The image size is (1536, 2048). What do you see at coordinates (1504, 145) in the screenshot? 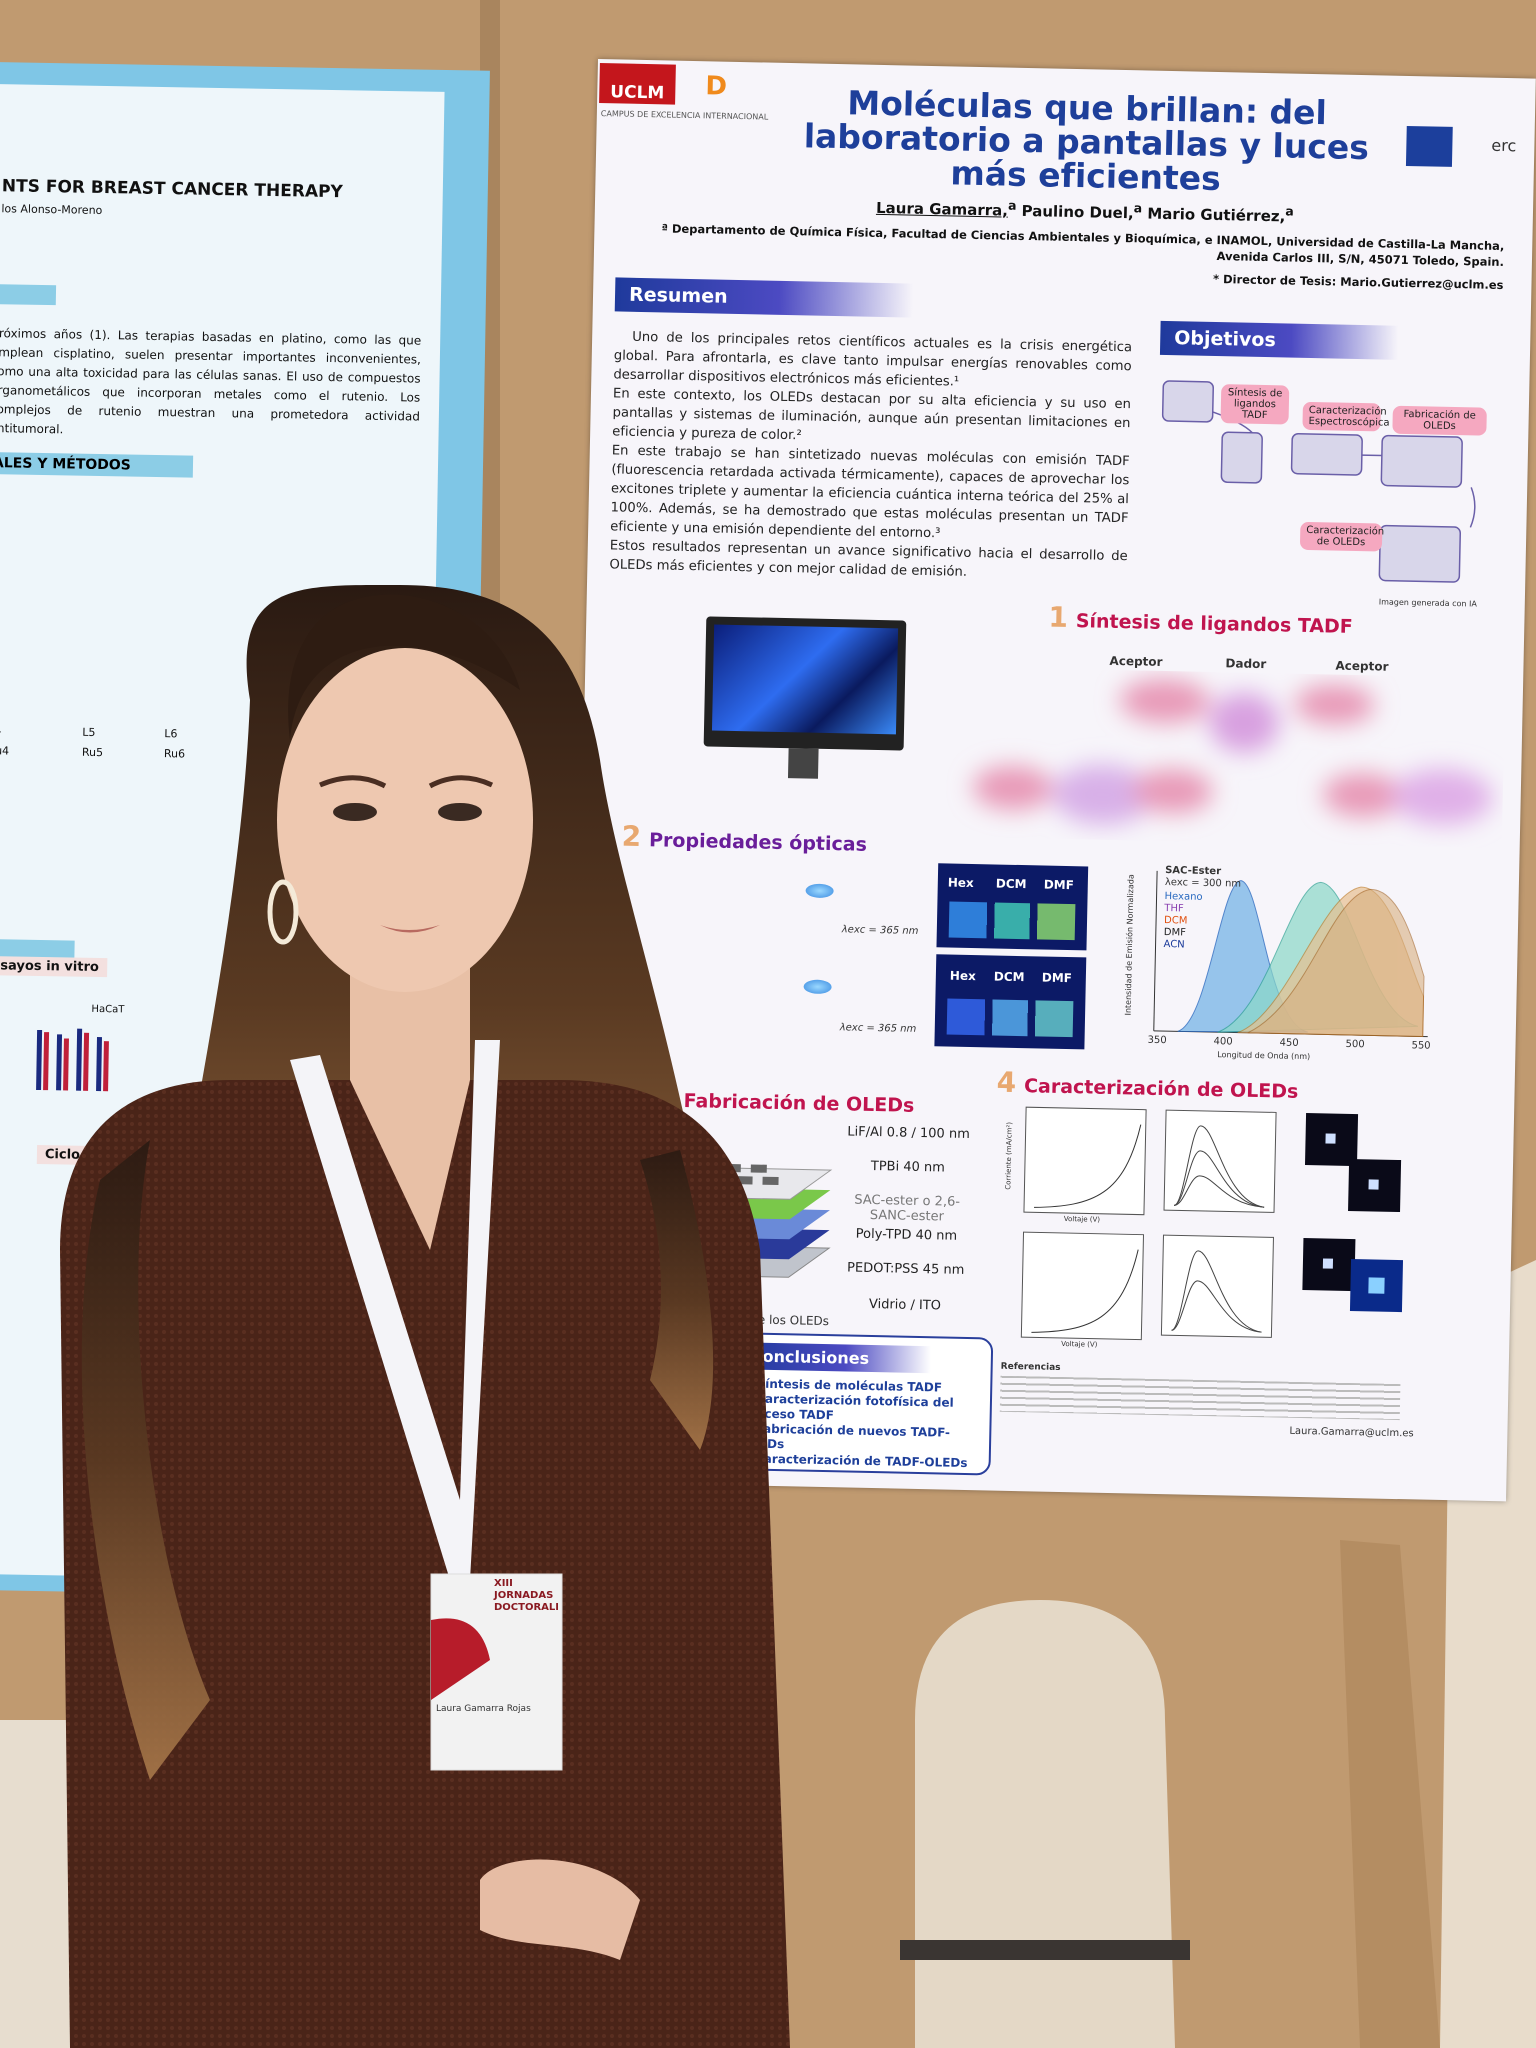
I see `erc-logo: erc` at bounding box center [1504, 145].